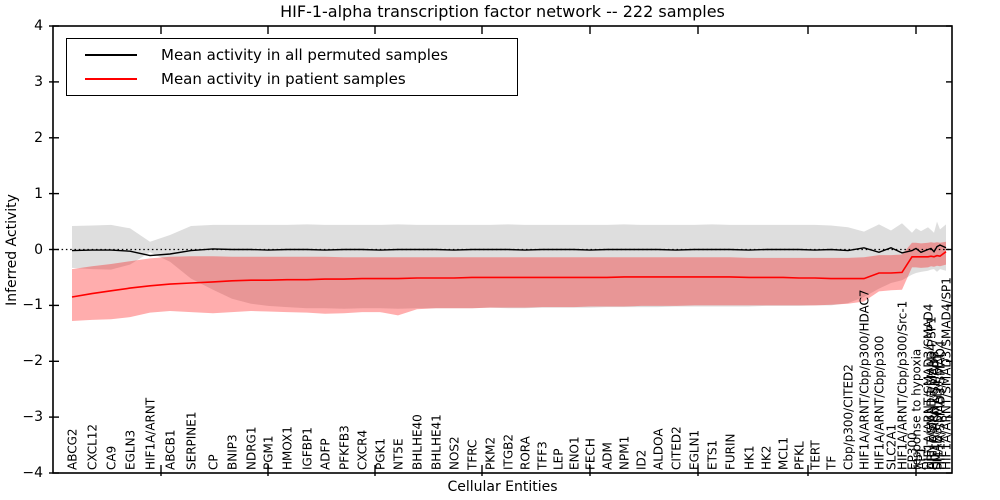 The image size is (1000, 500). What do you see at coordinates (784, 453) in the screenshot?
I see `entity-label: MCL1` at bounding box center [784, 453].